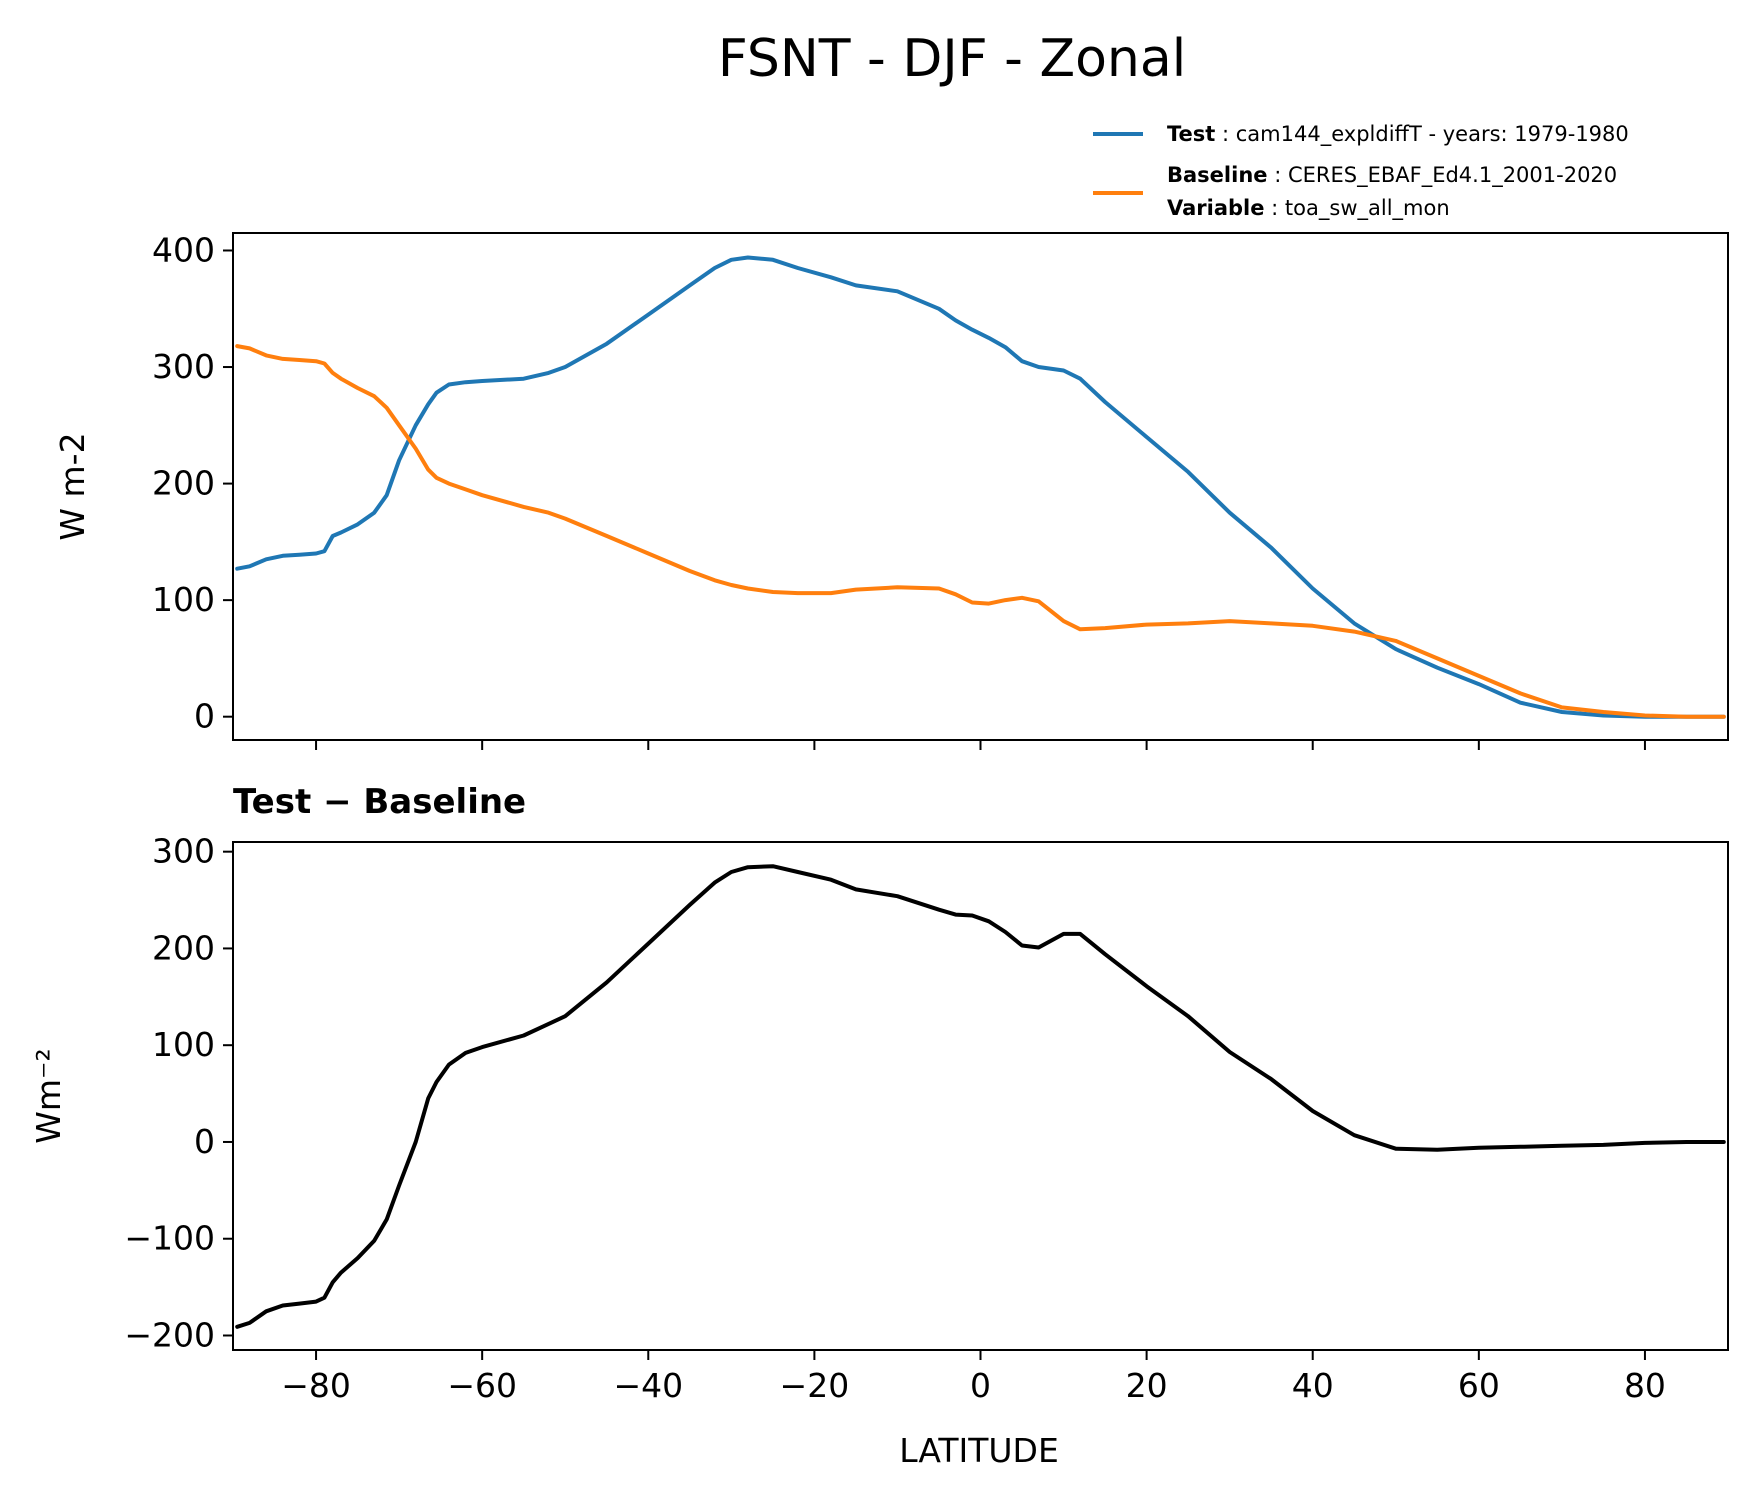 This screenshot has height=1496, width=1749. What do you see at coordinates (1215, 208) in the screenshot?
I see `legend-variable-key: Variable` at bounding box center [1215, 208].